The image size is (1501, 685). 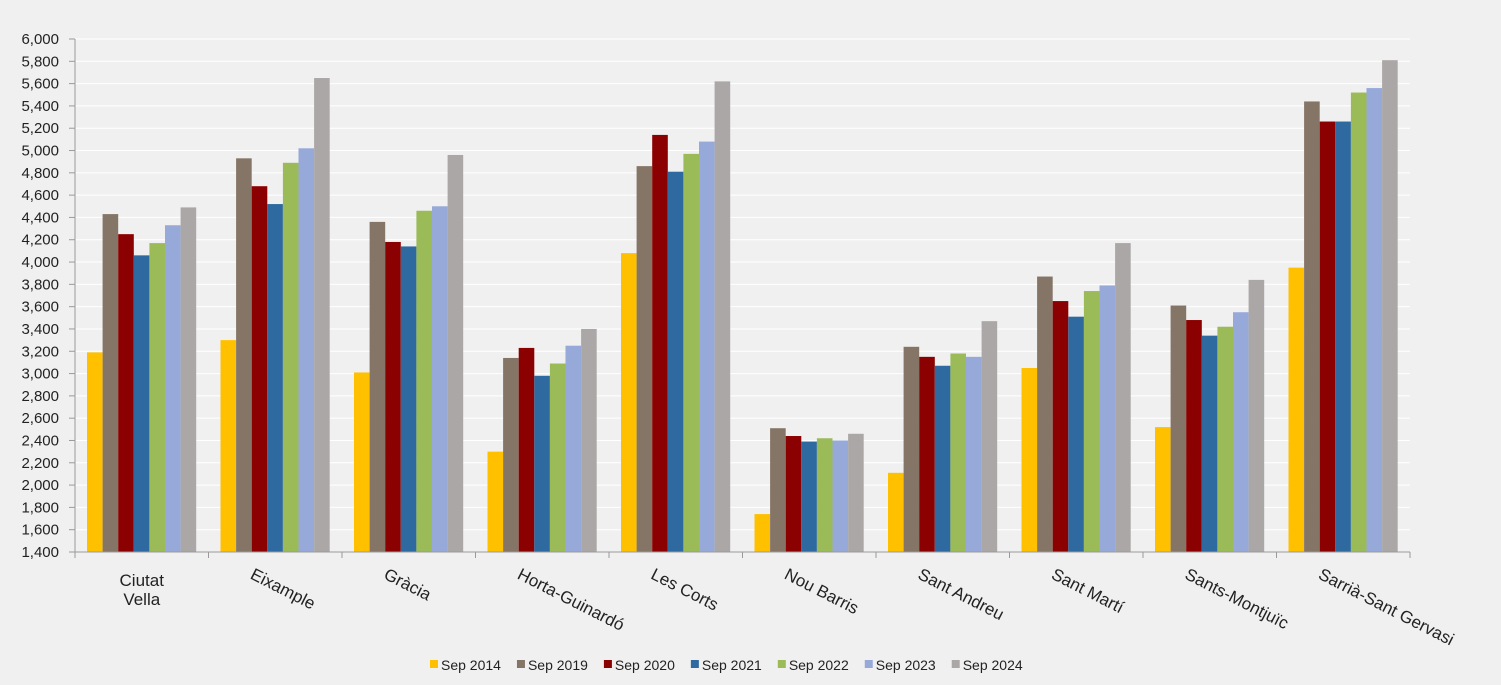 What do you see at coordinates (40, 552) in the screenshot?
I see `y-tick-label: 1,400` at bounding box center [40, 552].